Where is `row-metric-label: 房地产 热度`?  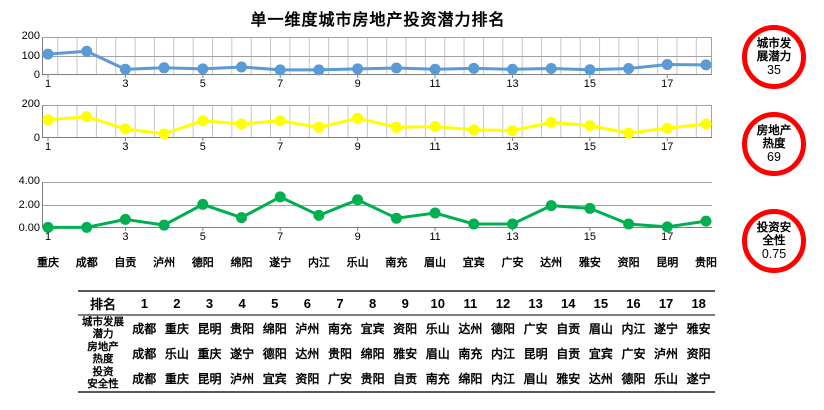 row-metric-label: 房地产 热度 is located at coordinates (103, 353).